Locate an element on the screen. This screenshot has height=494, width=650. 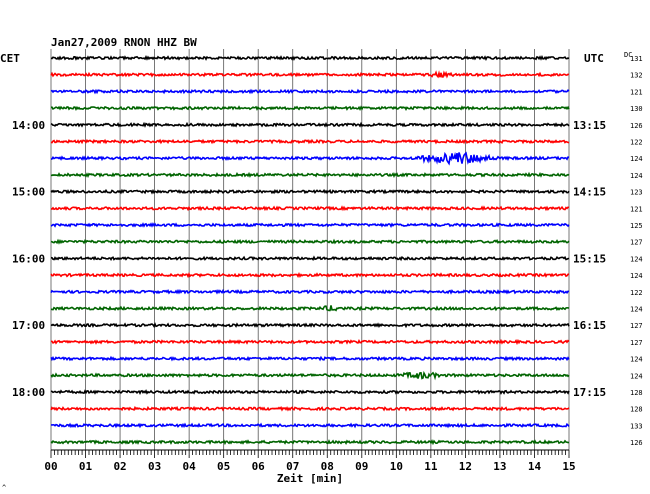
x-tick-label: 08 is located at coordinates (327, 466).